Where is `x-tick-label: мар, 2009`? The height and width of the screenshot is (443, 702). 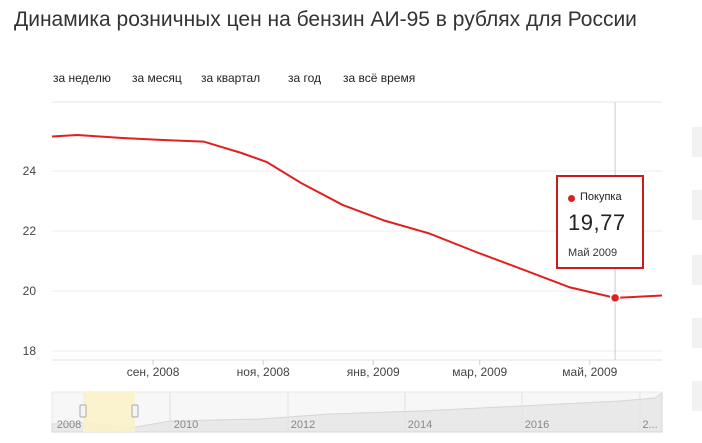
x-tick-label: мар, 2009 is located at coordinates (479, 372).